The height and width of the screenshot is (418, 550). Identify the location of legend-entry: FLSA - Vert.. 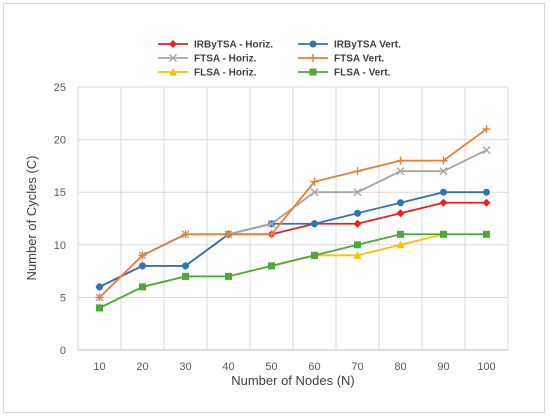
(344, 73).